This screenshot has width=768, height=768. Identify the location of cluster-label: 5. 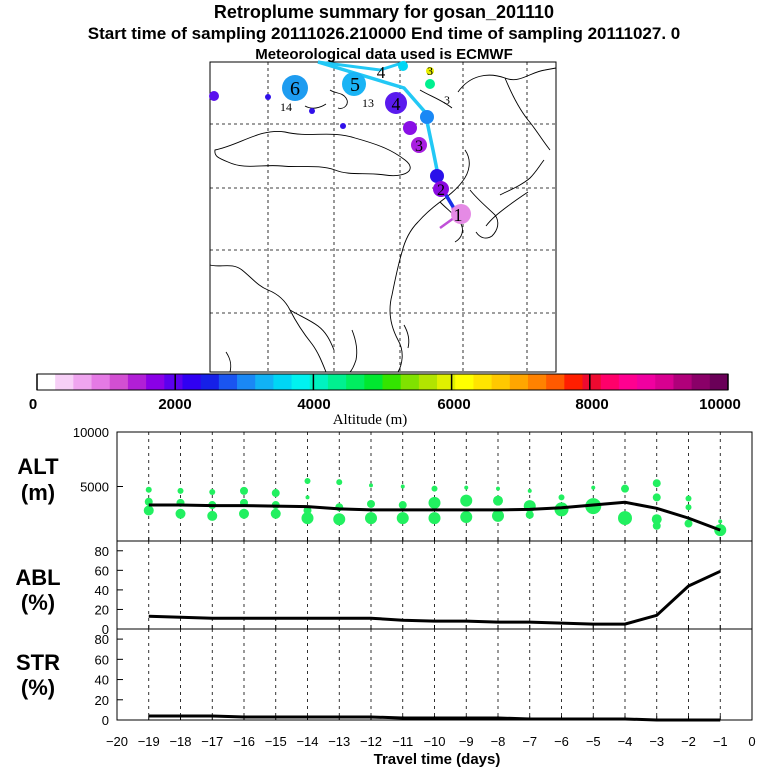
(355, 85).